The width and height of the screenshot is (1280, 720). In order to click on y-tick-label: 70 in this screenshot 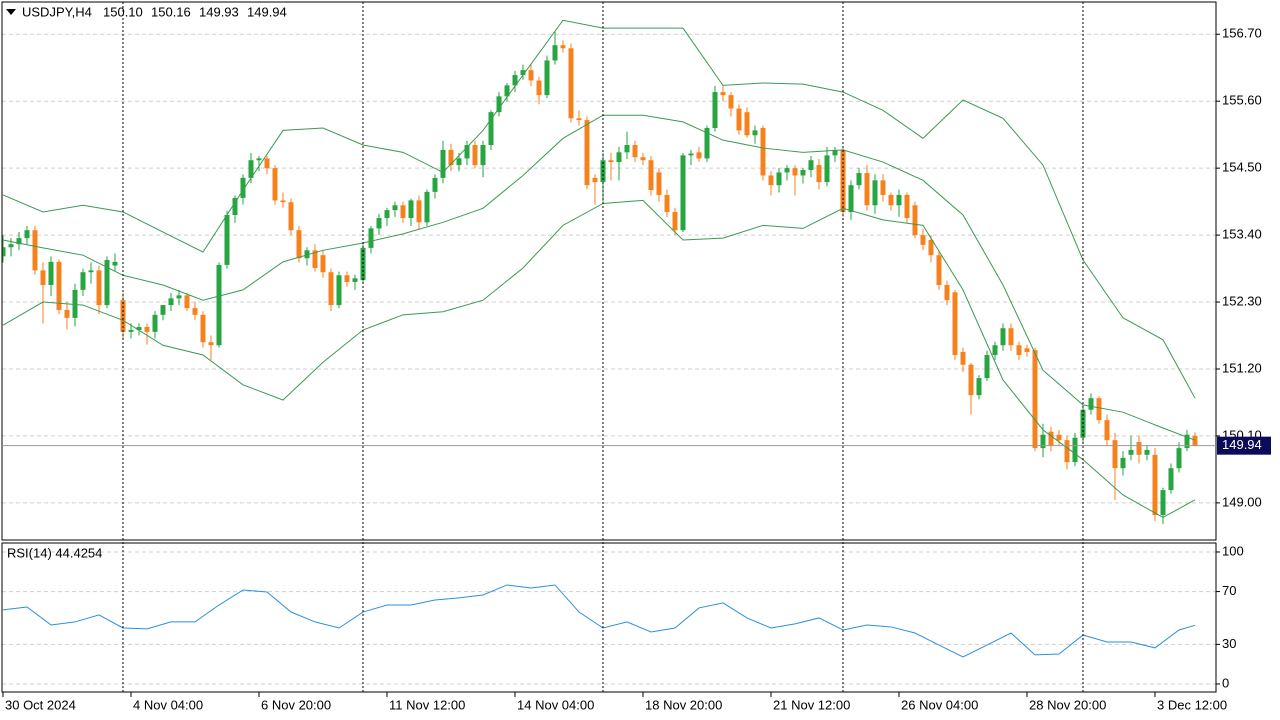, I will do `click(1229, 590)`.